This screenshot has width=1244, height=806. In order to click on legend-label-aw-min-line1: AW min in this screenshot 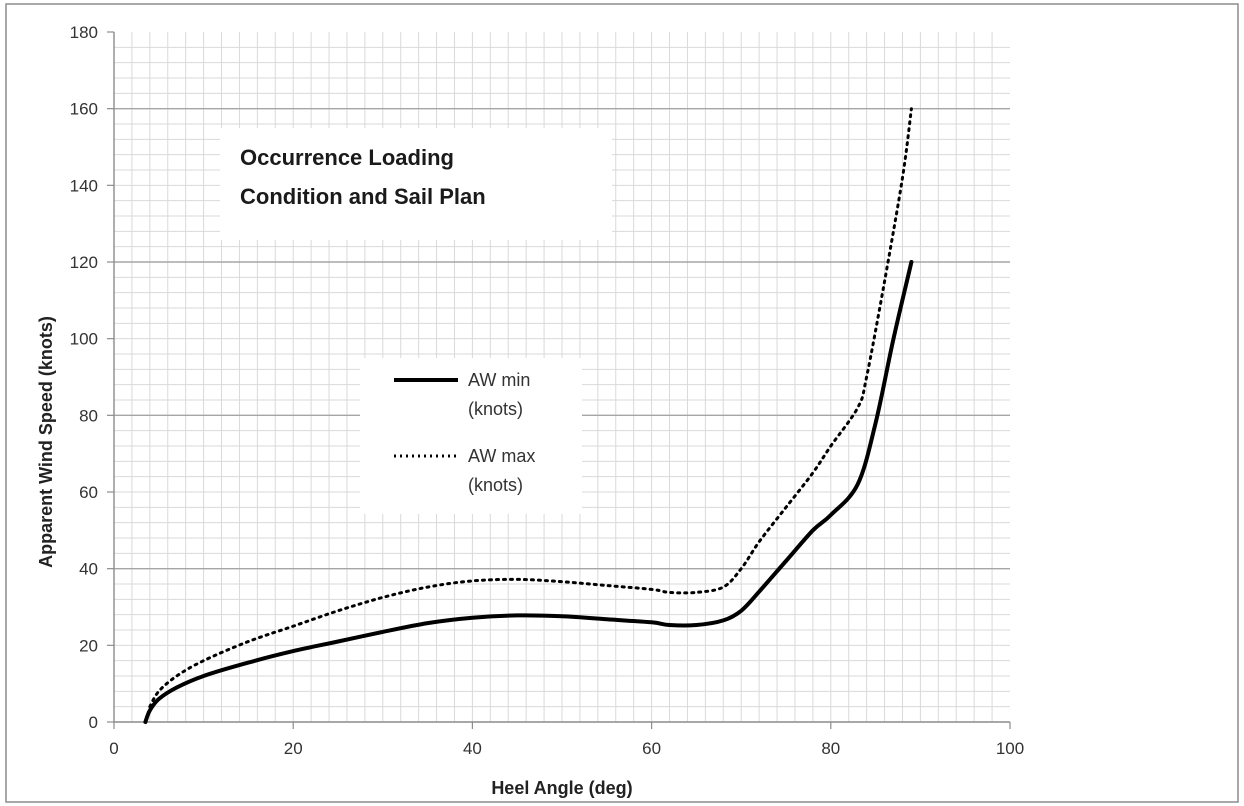, I will do `click(499, 380)`.